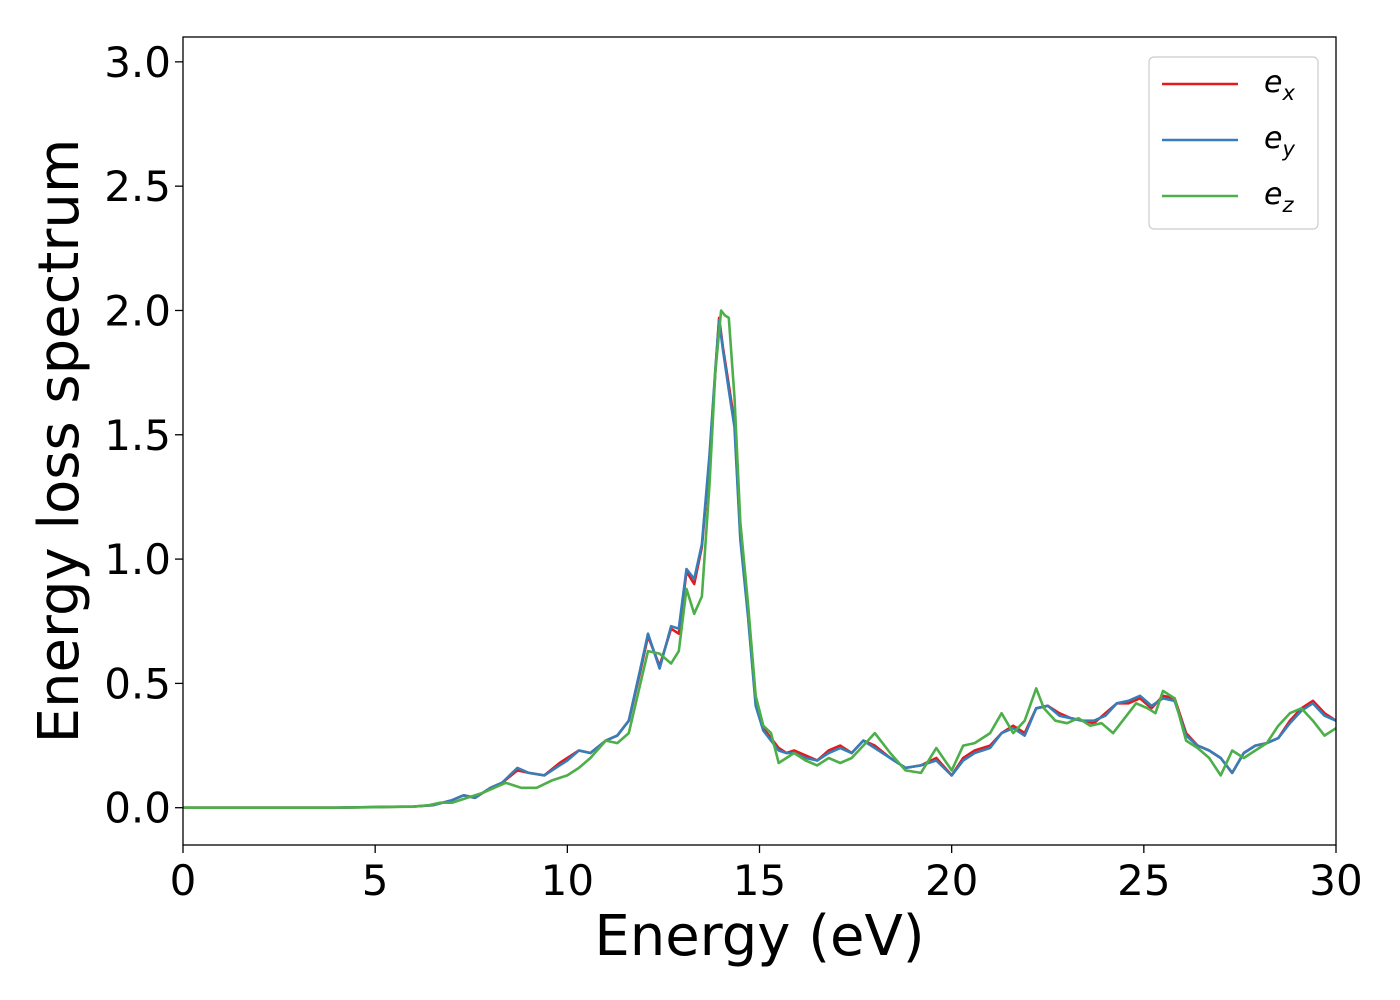 The height and width of the screenshot is (1000, 1400). Describe the element at coordinates (137, 310) in the screenshot. I see `y-tick-label: 2.0` at that location.